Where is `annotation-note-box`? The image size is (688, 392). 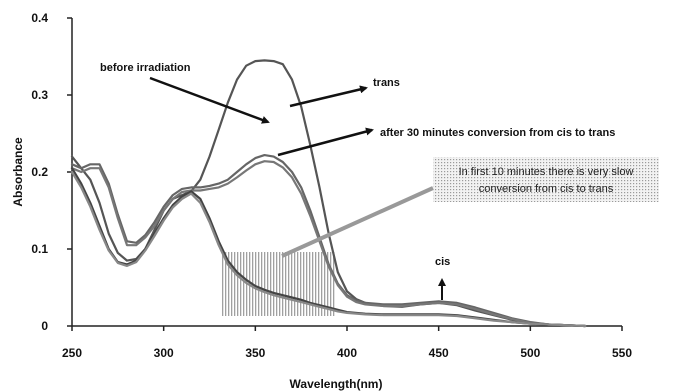 annotation-note-box is located at coordinates (546, 179).